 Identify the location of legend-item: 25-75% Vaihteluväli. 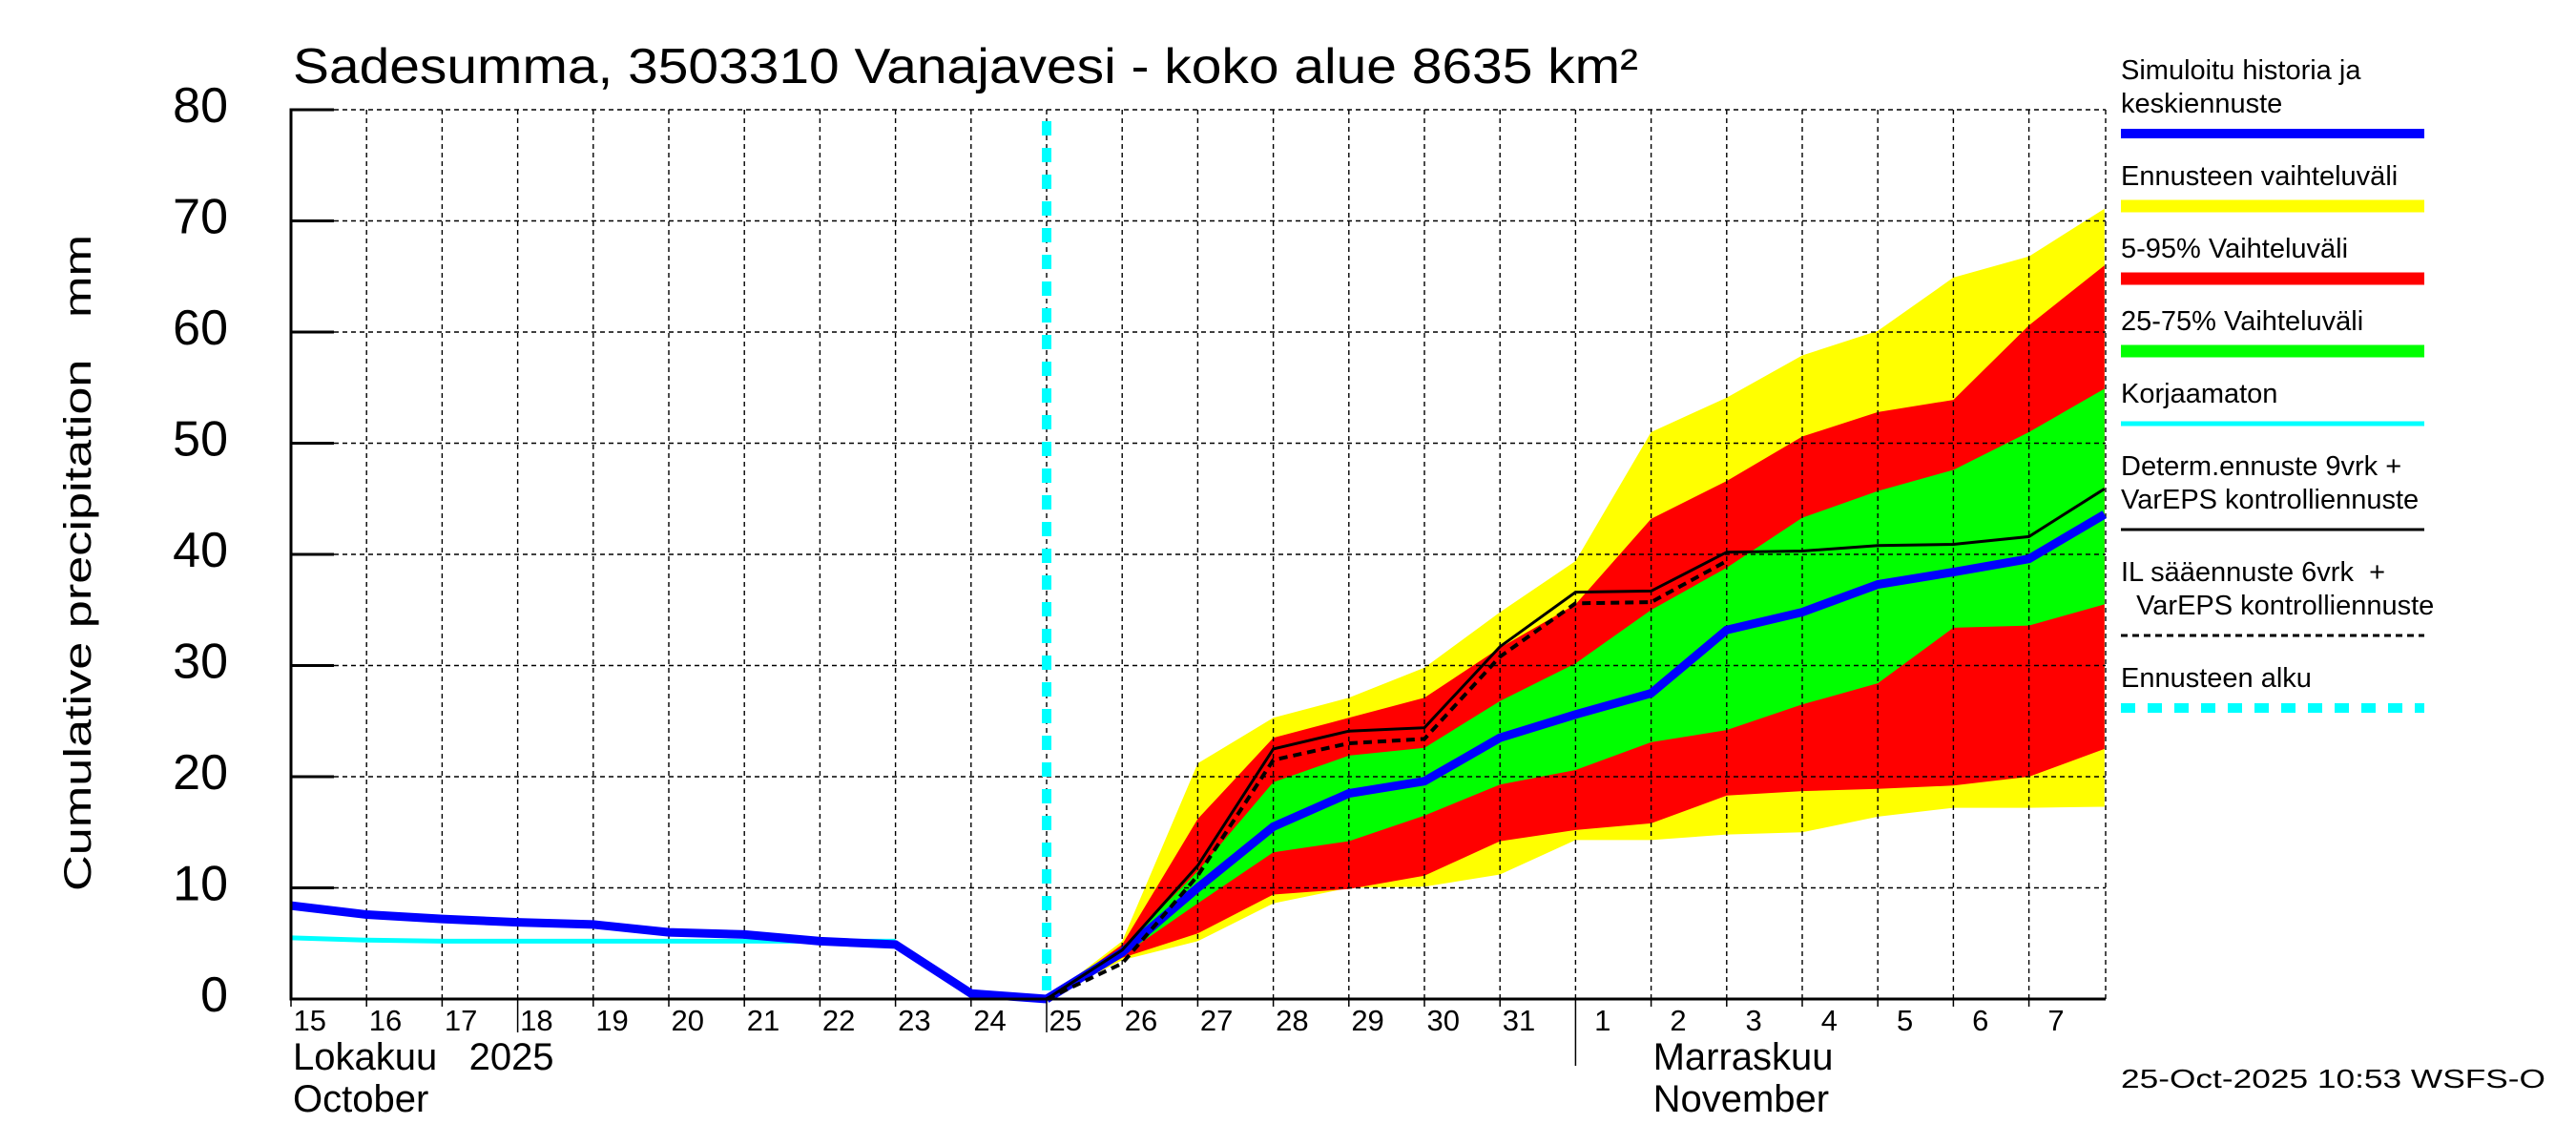
(2272, 332).